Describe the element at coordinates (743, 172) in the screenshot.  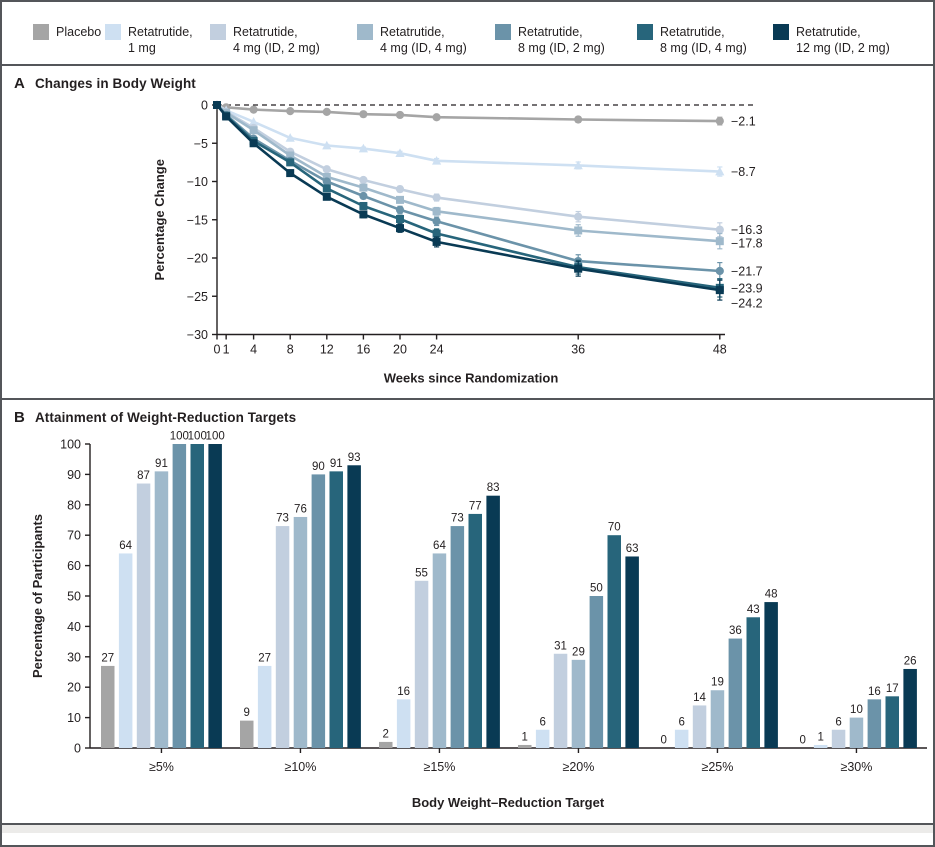
I see `end-value-label: −8.7` at that location.